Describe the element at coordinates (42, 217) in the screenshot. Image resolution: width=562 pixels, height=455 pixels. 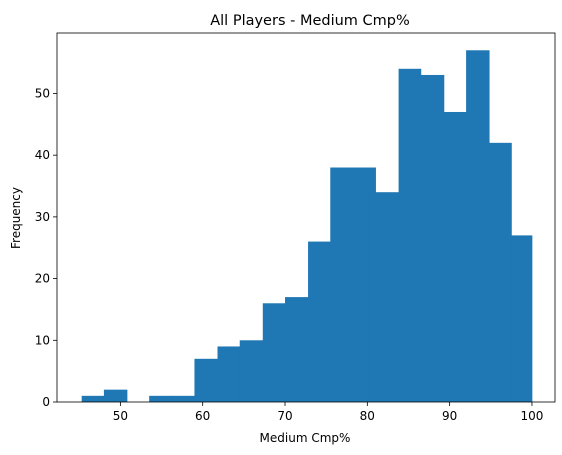
I see `y-tick-label: 30` at that location.